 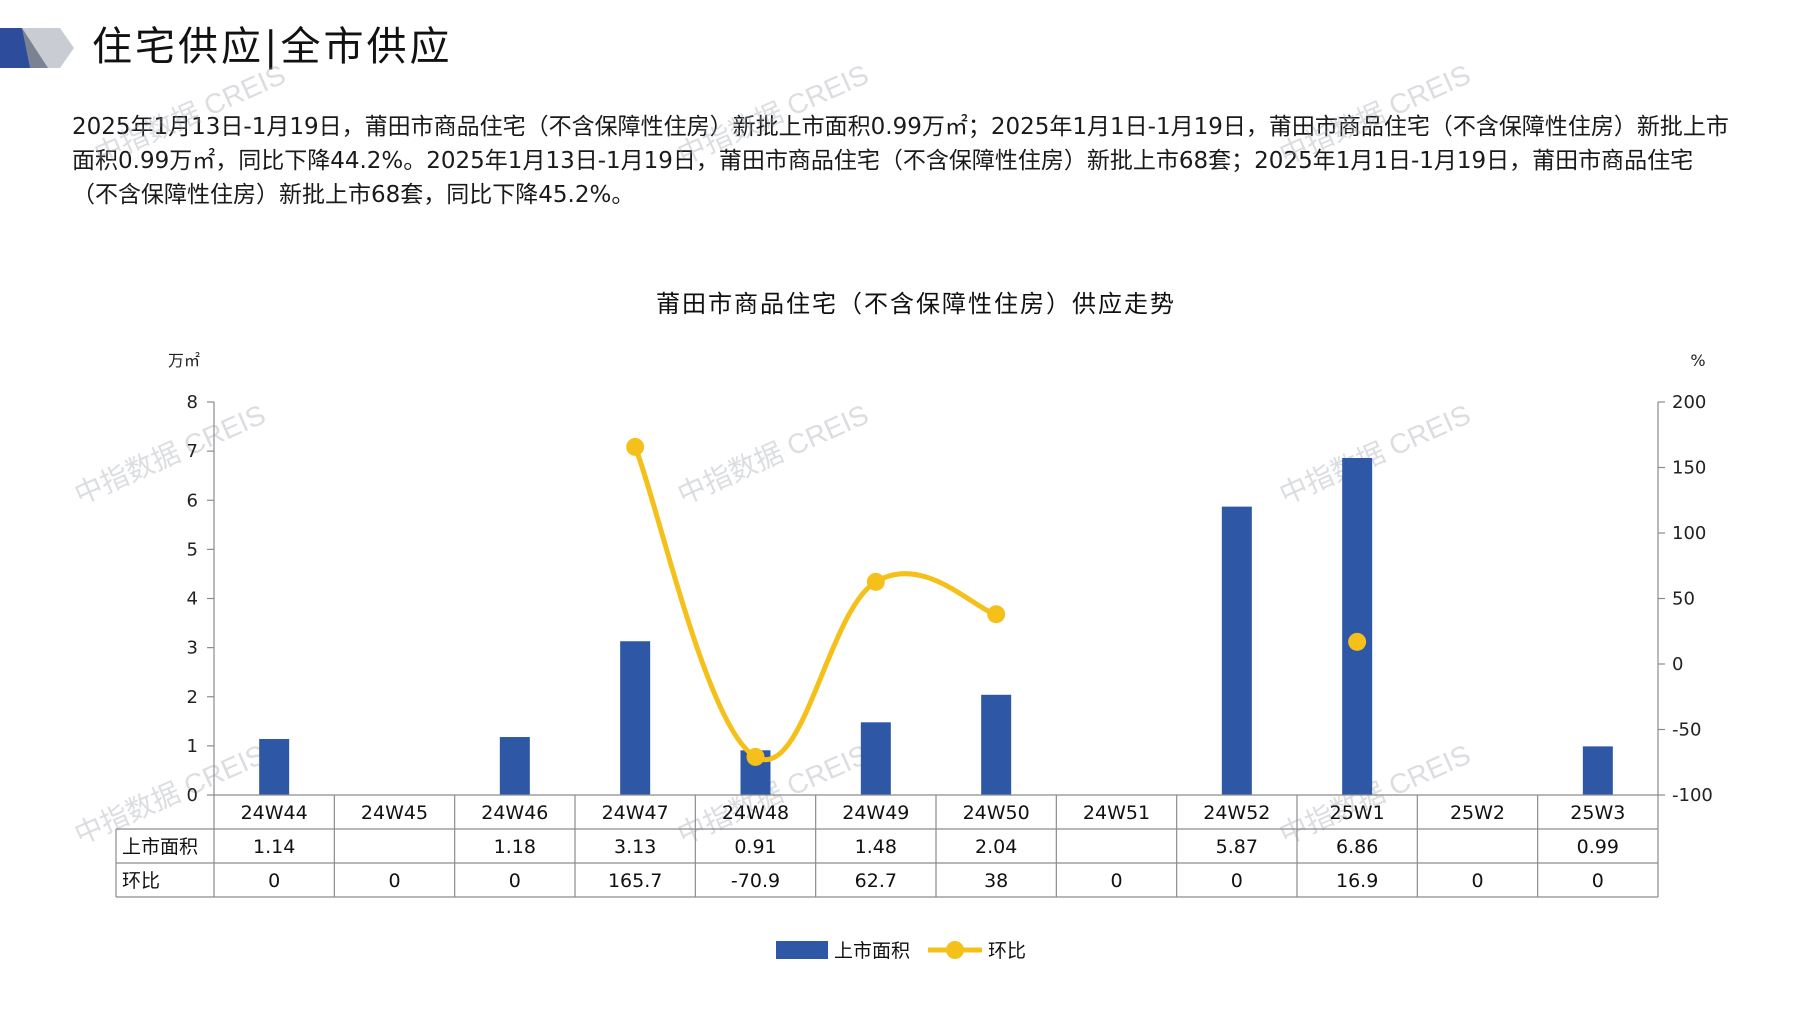 What do you see at coordinates (1689, 468) in the screenshot?
I see `right-tick-label: 150` at bounding box center [1689, 468].